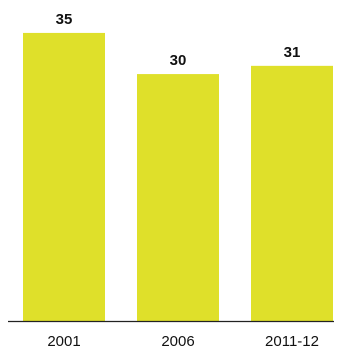  What do you see at coordinates (178, 40) in the screenshot?
I see `value-labels-layer: 35 30 31` at bounding box center [178, 40].